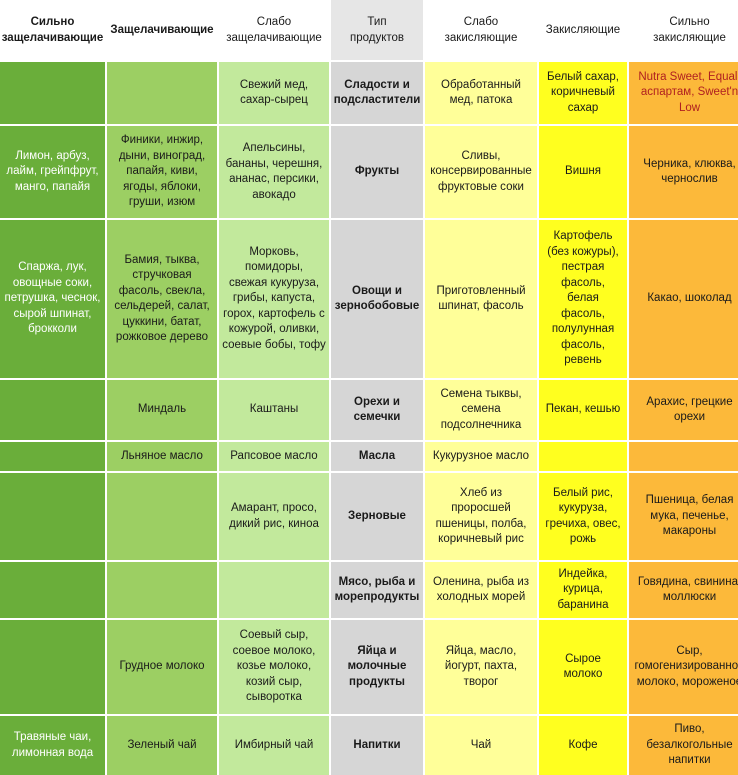  Describe the element at coordinates (377, 299) in the screenshot. I see `row-category: Овощи и зернобобовые` at that location.